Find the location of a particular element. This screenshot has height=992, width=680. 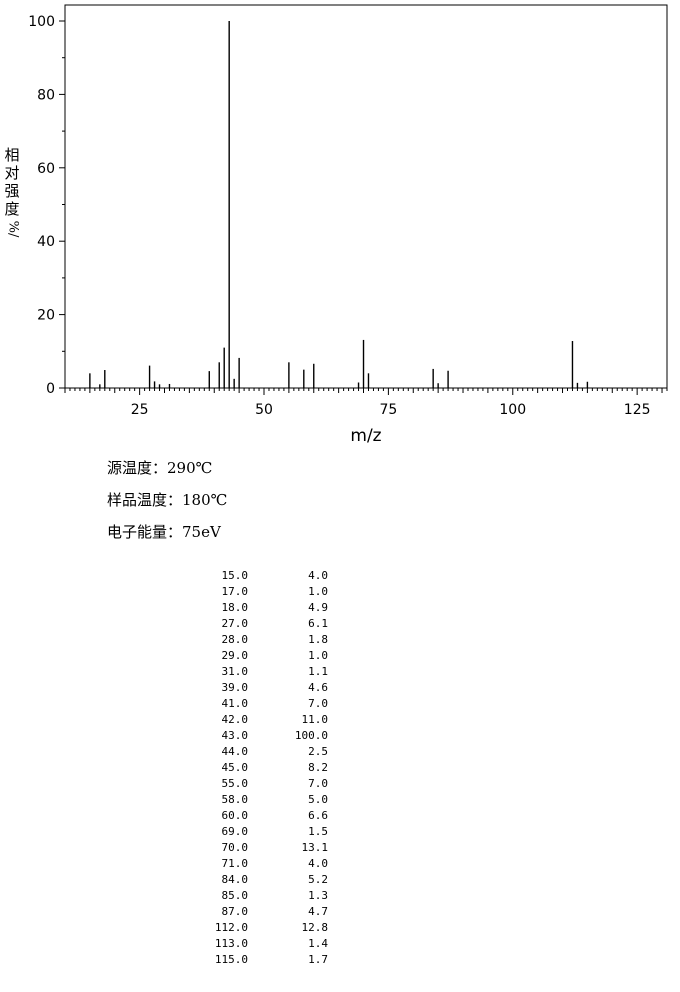

peak-mz: 55.0 is located at coordinates (235, 783).